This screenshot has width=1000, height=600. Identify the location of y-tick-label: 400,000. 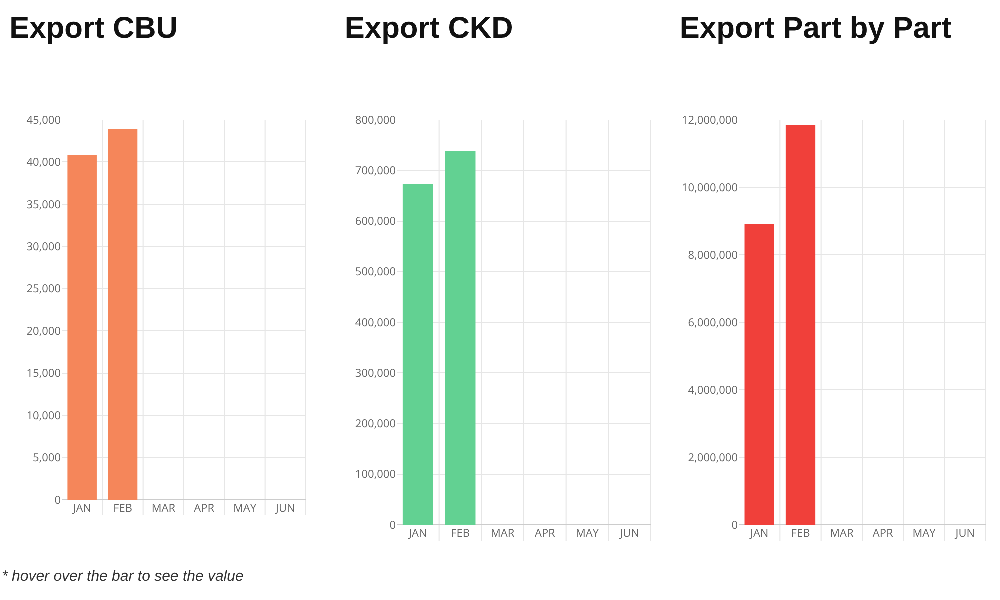
(375, 322).